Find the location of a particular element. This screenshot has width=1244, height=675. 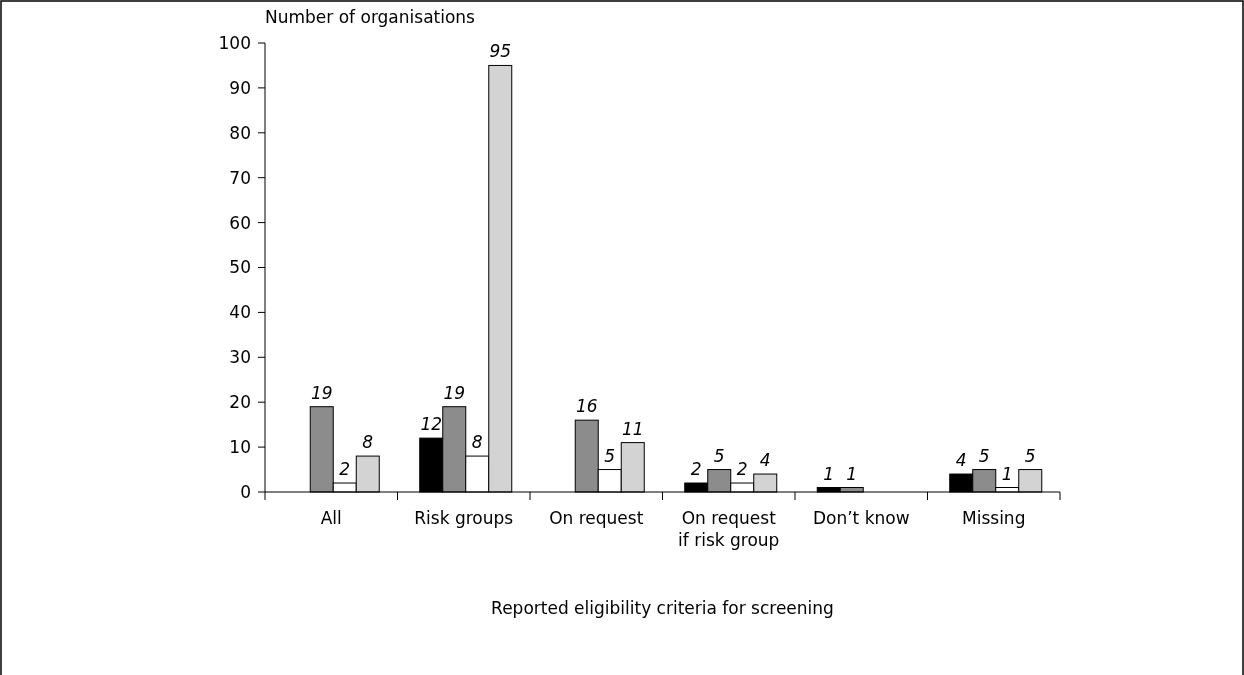

x-axis-title: Reported eligibility criteria for screening is located at coordinates (662, 608).